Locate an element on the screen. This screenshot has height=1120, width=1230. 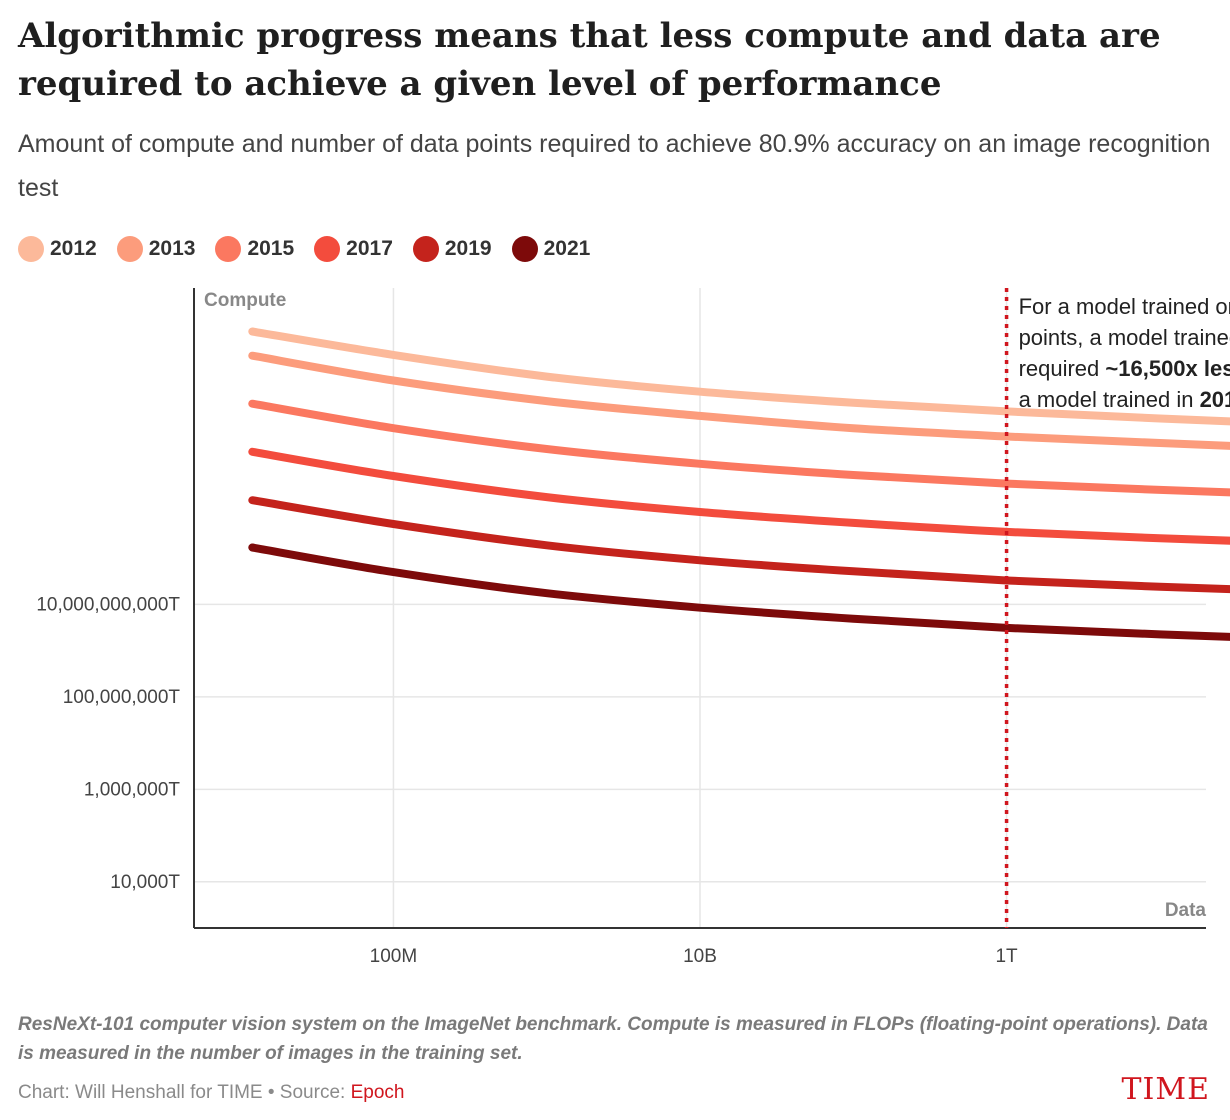
legend-label: 2017 is located at coordinates (369, 248).